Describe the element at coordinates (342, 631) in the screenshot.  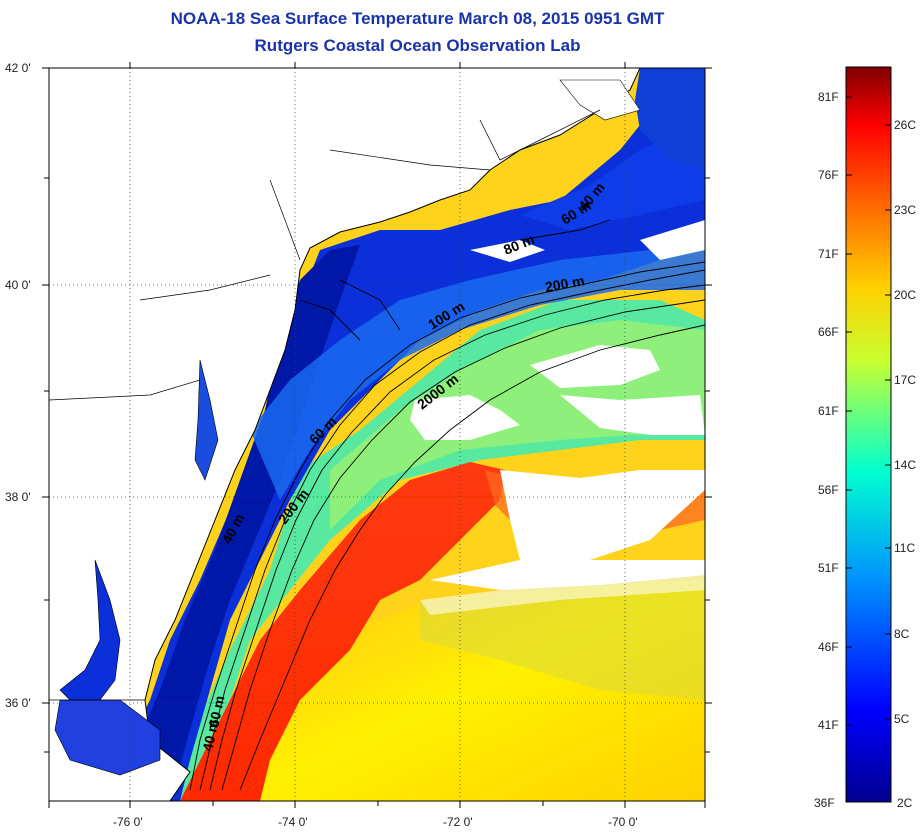
I see `gulf-stream` at that location.